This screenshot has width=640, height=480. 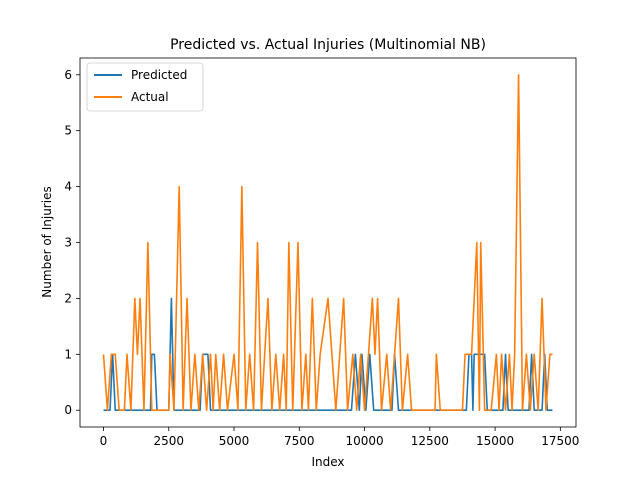 I want to click on y-tick-label: 0, so click(x=68, y=410).